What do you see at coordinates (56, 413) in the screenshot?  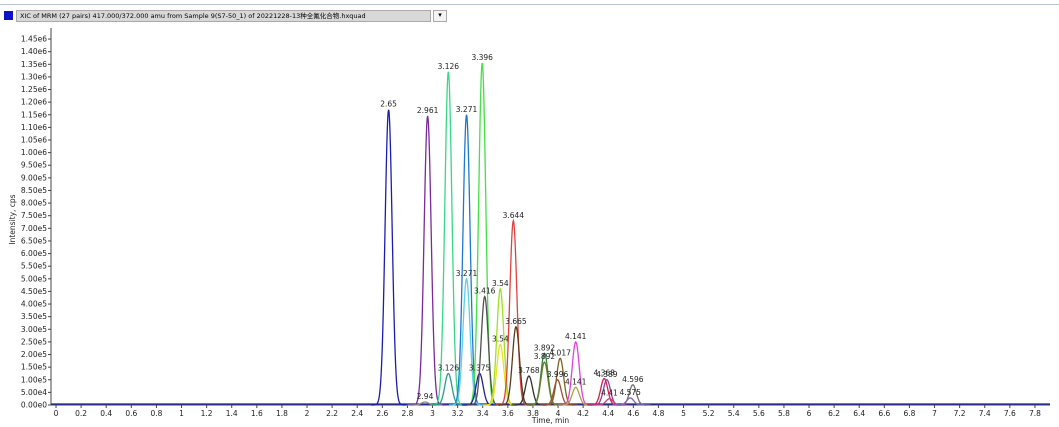 I see `x-tick-label: 0` at bounding box center [56, 413].